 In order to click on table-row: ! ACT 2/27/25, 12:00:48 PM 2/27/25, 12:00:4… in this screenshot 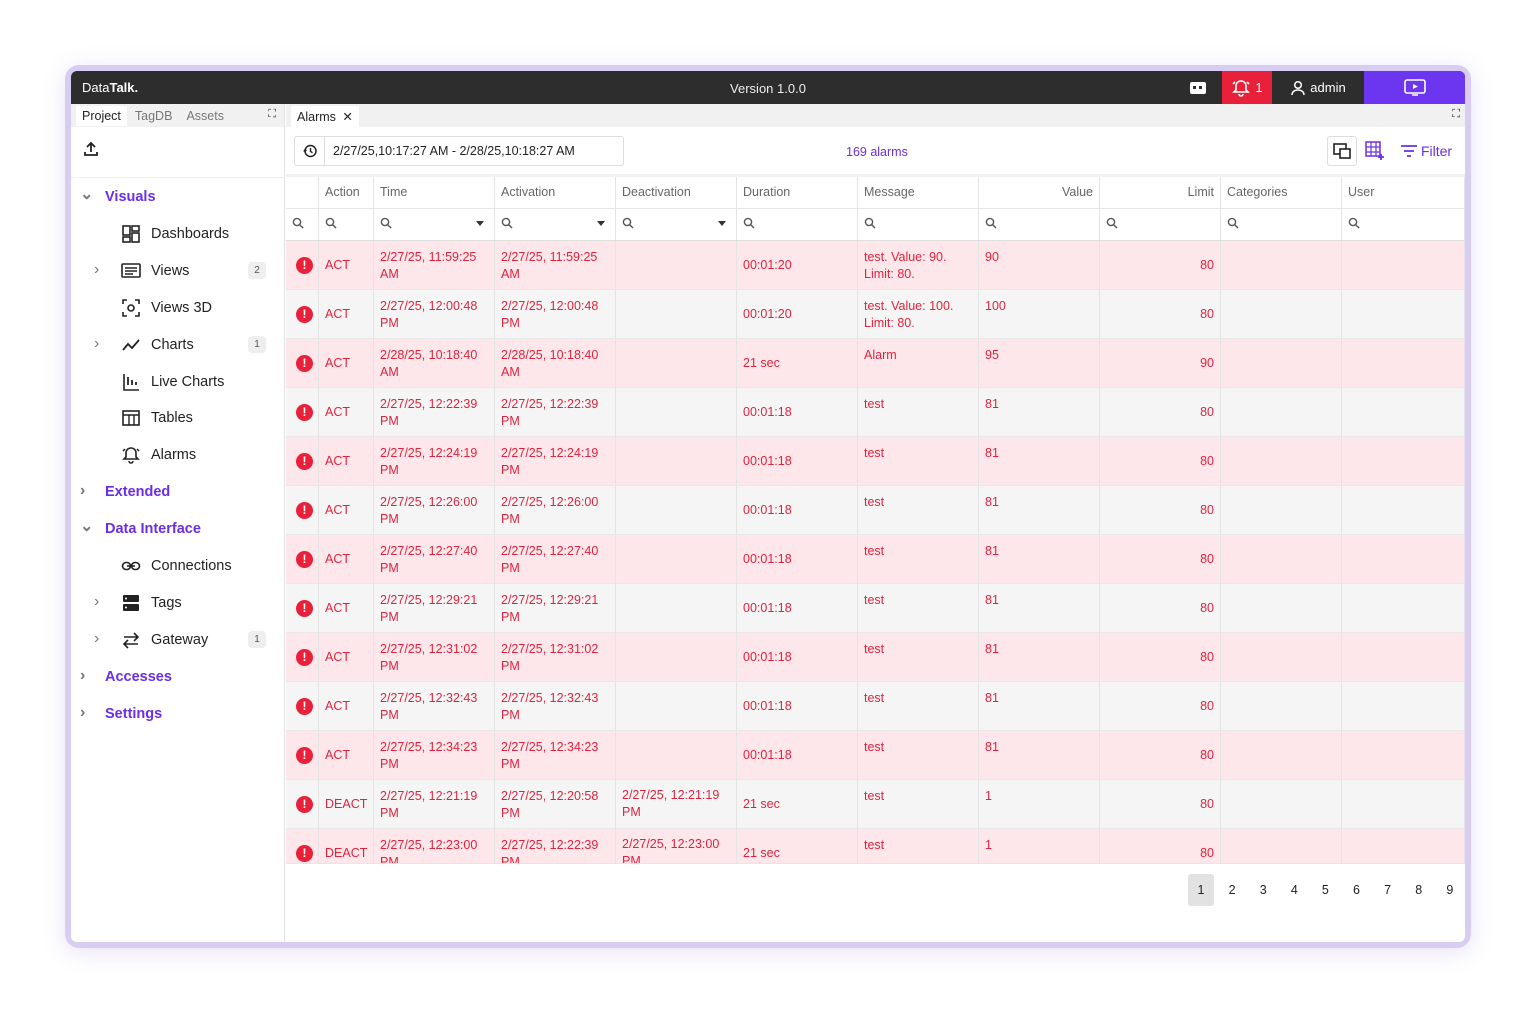, I will do `click(875, 314)`.